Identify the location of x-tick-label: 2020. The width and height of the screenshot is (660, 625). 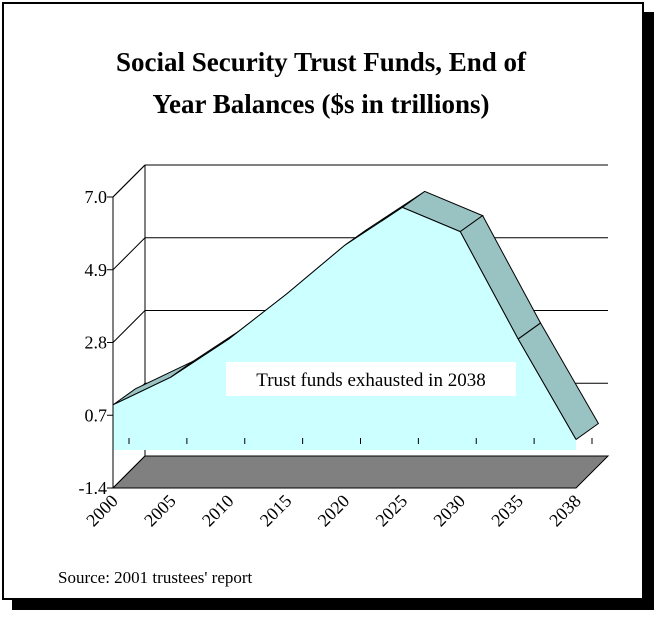
(334, 511).